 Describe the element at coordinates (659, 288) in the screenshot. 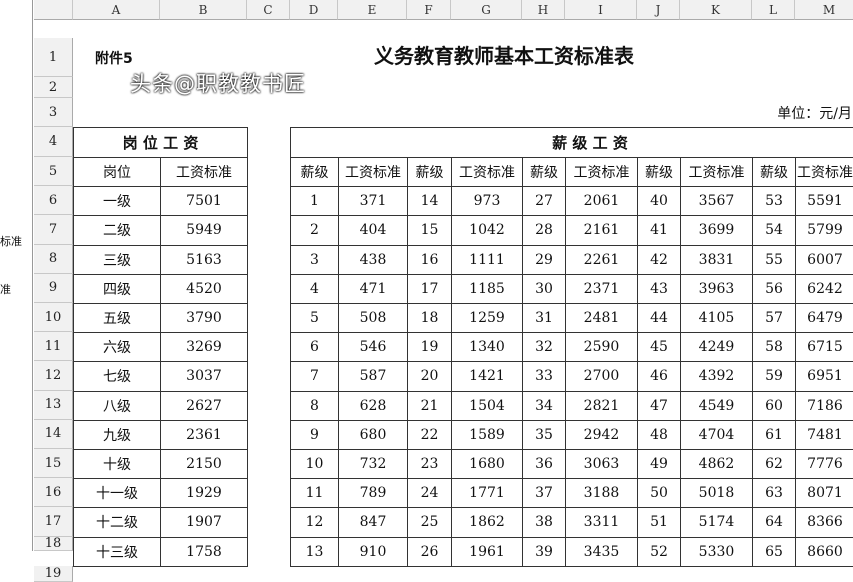

I see `grade-level-cell: 43` at that location.